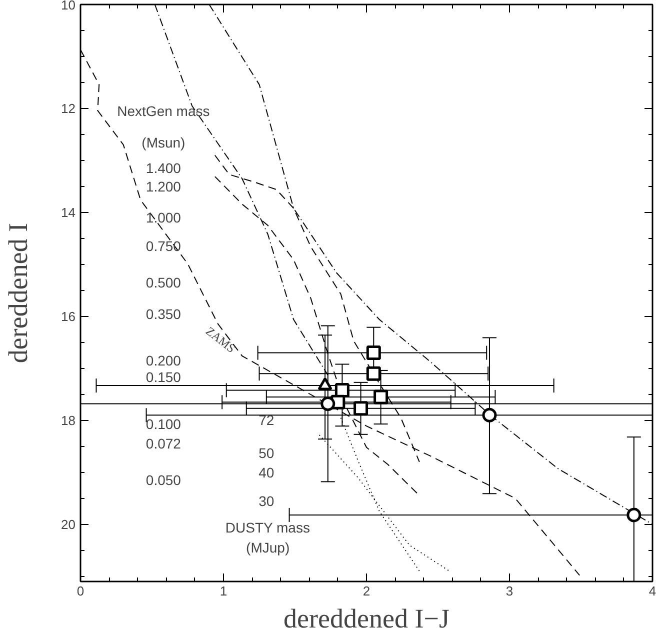  I want to click on annotation: (MJup), so click(268, 548).